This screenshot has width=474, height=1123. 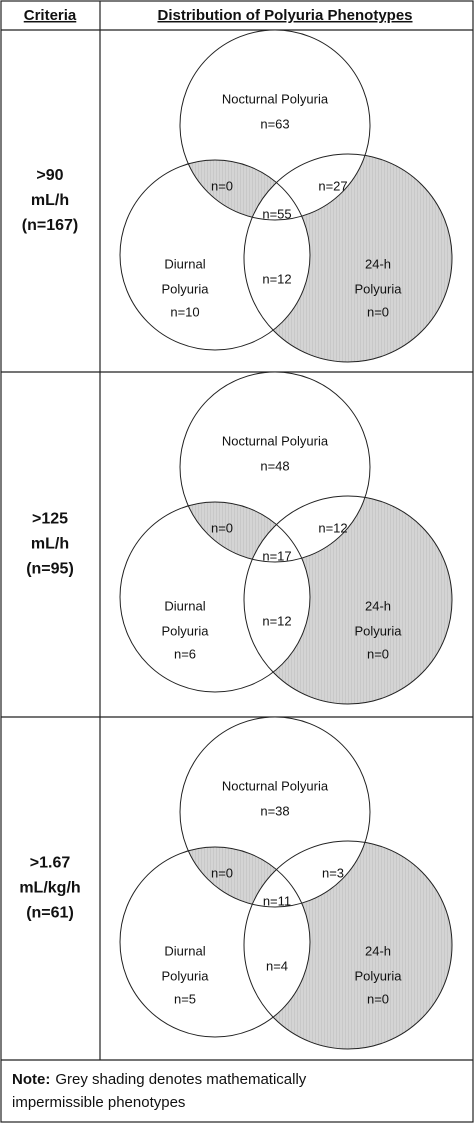 I want to click on nocturnal-24h-count: n=12, so click(x=332, y=527).